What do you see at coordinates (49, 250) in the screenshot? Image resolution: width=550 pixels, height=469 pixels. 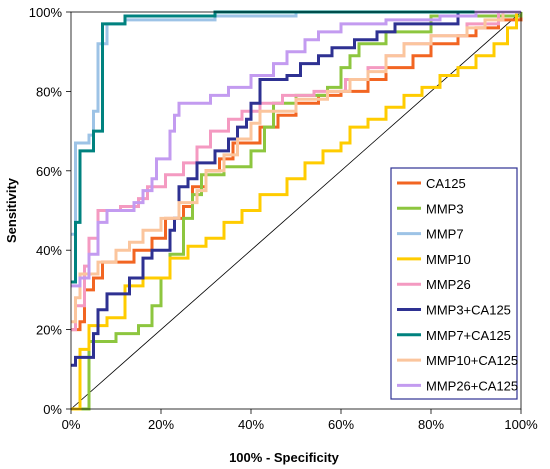 I see `y-tick-label: 40%` at bounding box center [49, 250].